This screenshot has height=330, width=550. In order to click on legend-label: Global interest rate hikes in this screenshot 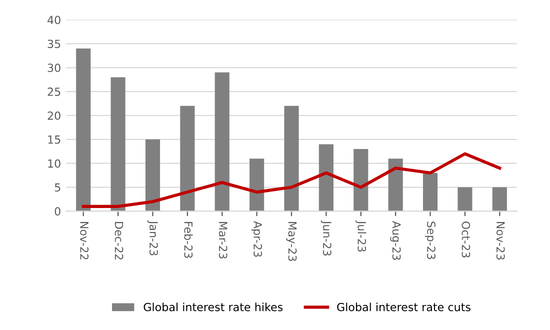, I will do `click(213, 307)`.